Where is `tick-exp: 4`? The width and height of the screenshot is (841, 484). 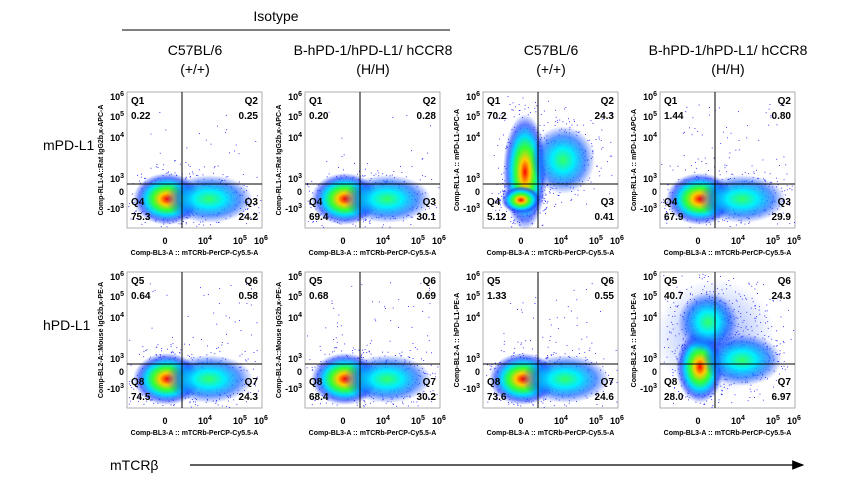 tick-exp: 4 is located at coordinates (478, 135).